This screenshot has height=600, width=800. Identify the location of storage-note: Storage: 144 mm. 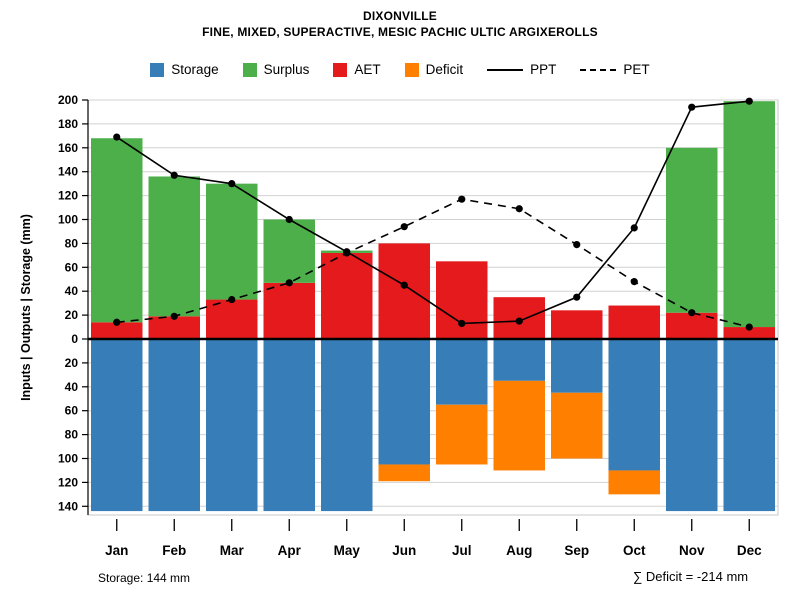
(144, 578).